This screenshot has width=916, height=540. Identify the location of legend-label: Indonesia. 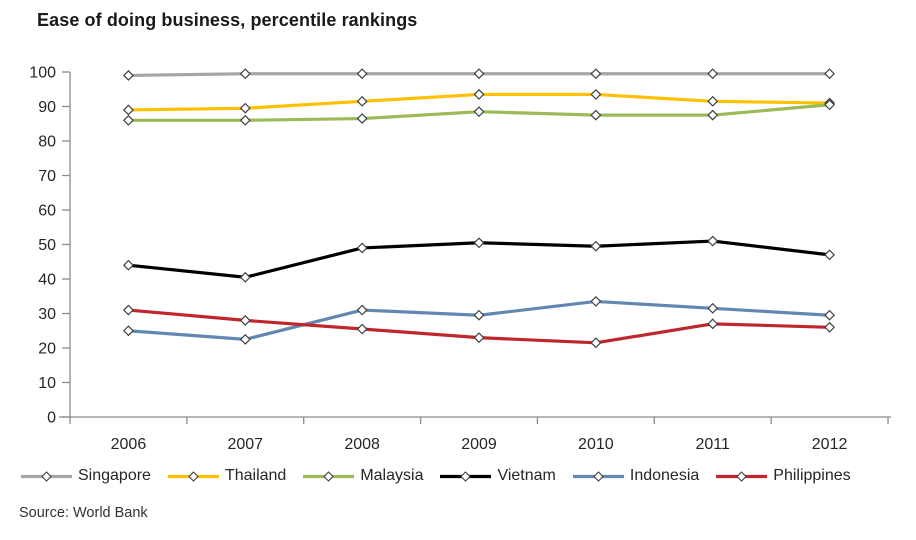
(664, 475).